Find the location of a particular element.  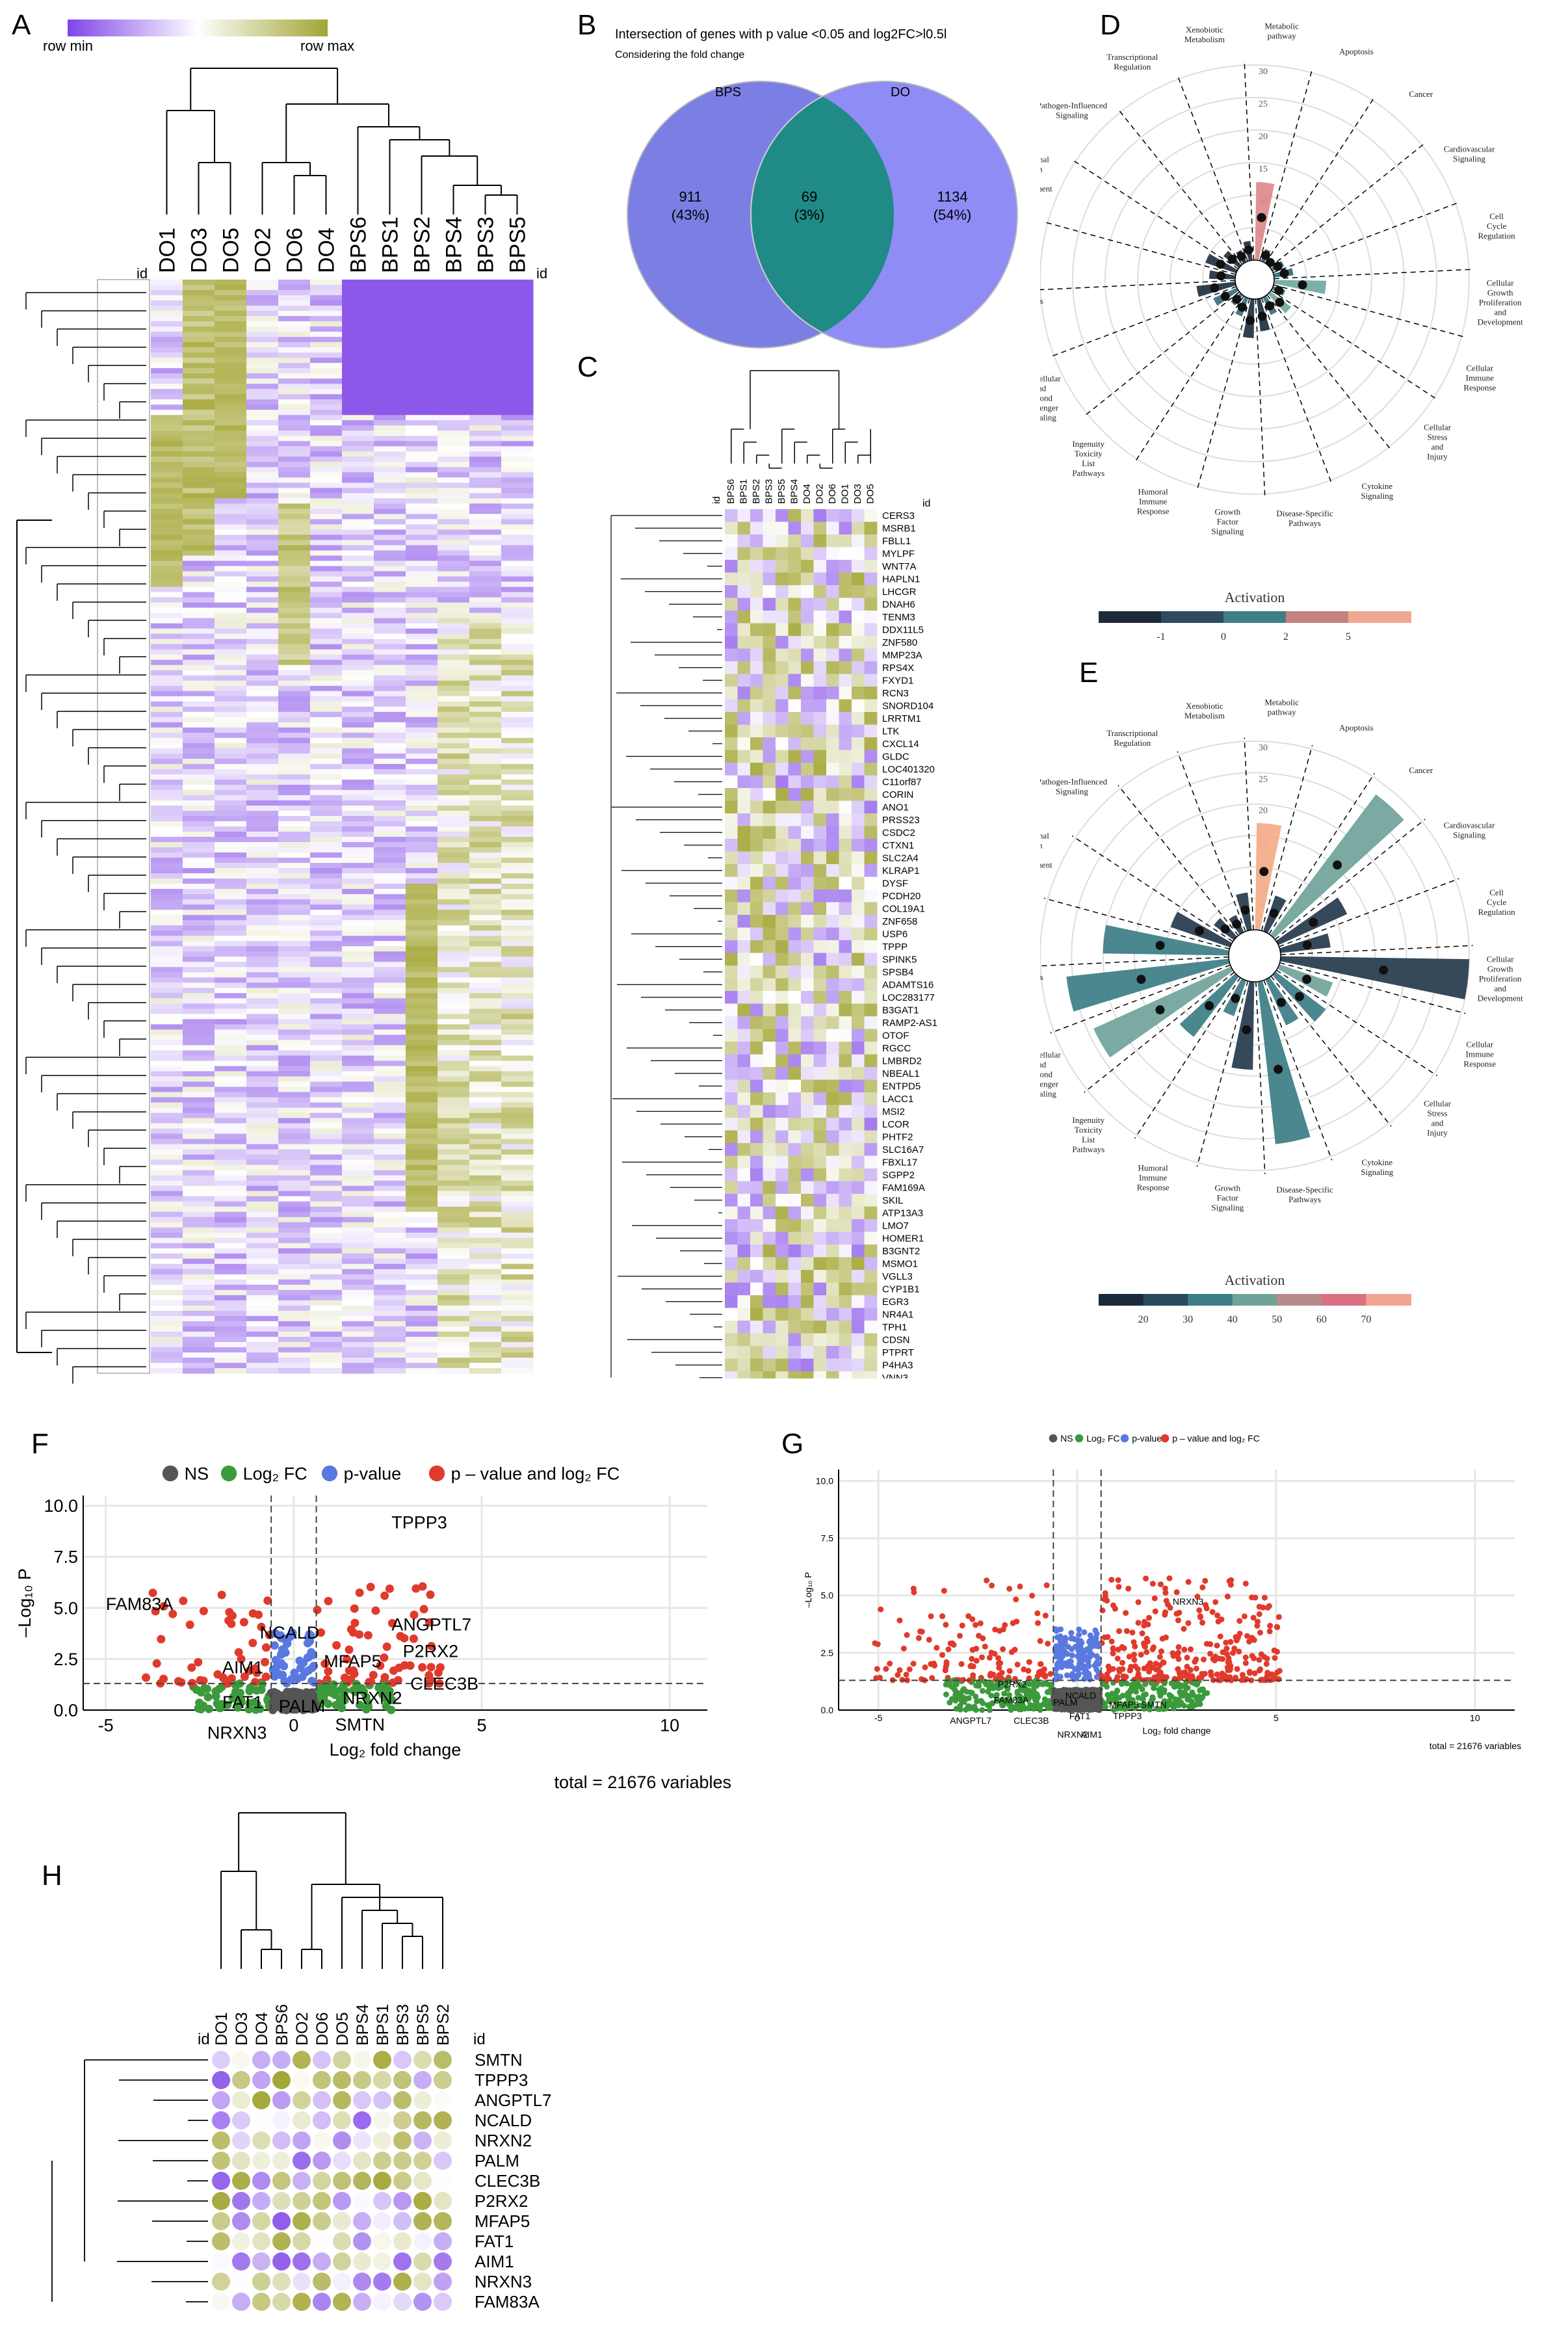

x-tick-label: 0 is located at coordinates (293, 1725).